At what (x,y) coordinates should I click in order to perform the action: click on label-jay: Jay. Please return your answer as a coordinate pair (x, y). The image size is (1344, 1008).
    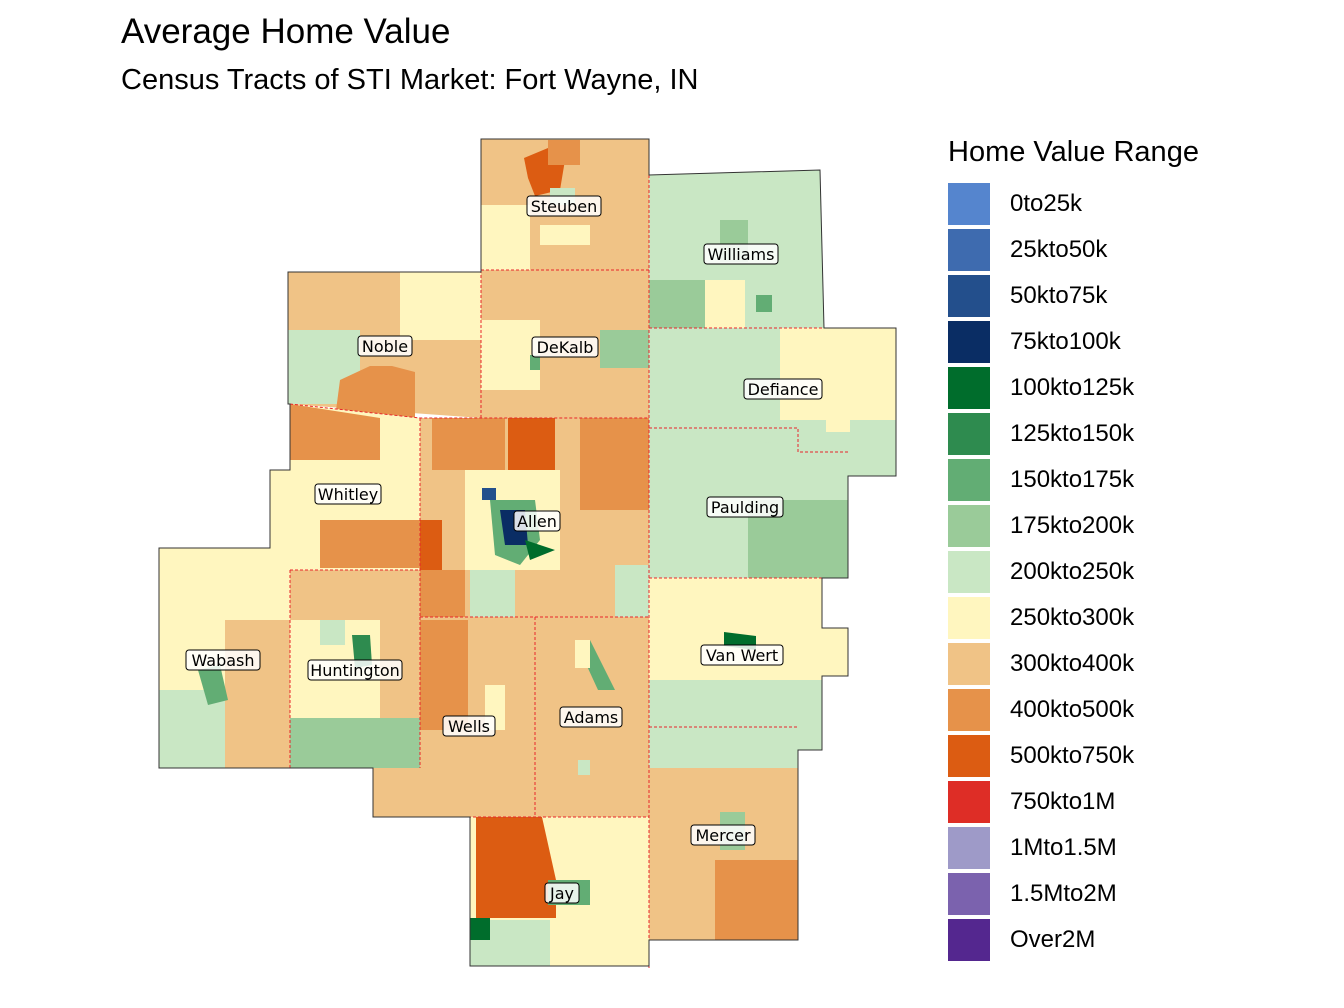
    Looking at the image, I should click on (562, 893).